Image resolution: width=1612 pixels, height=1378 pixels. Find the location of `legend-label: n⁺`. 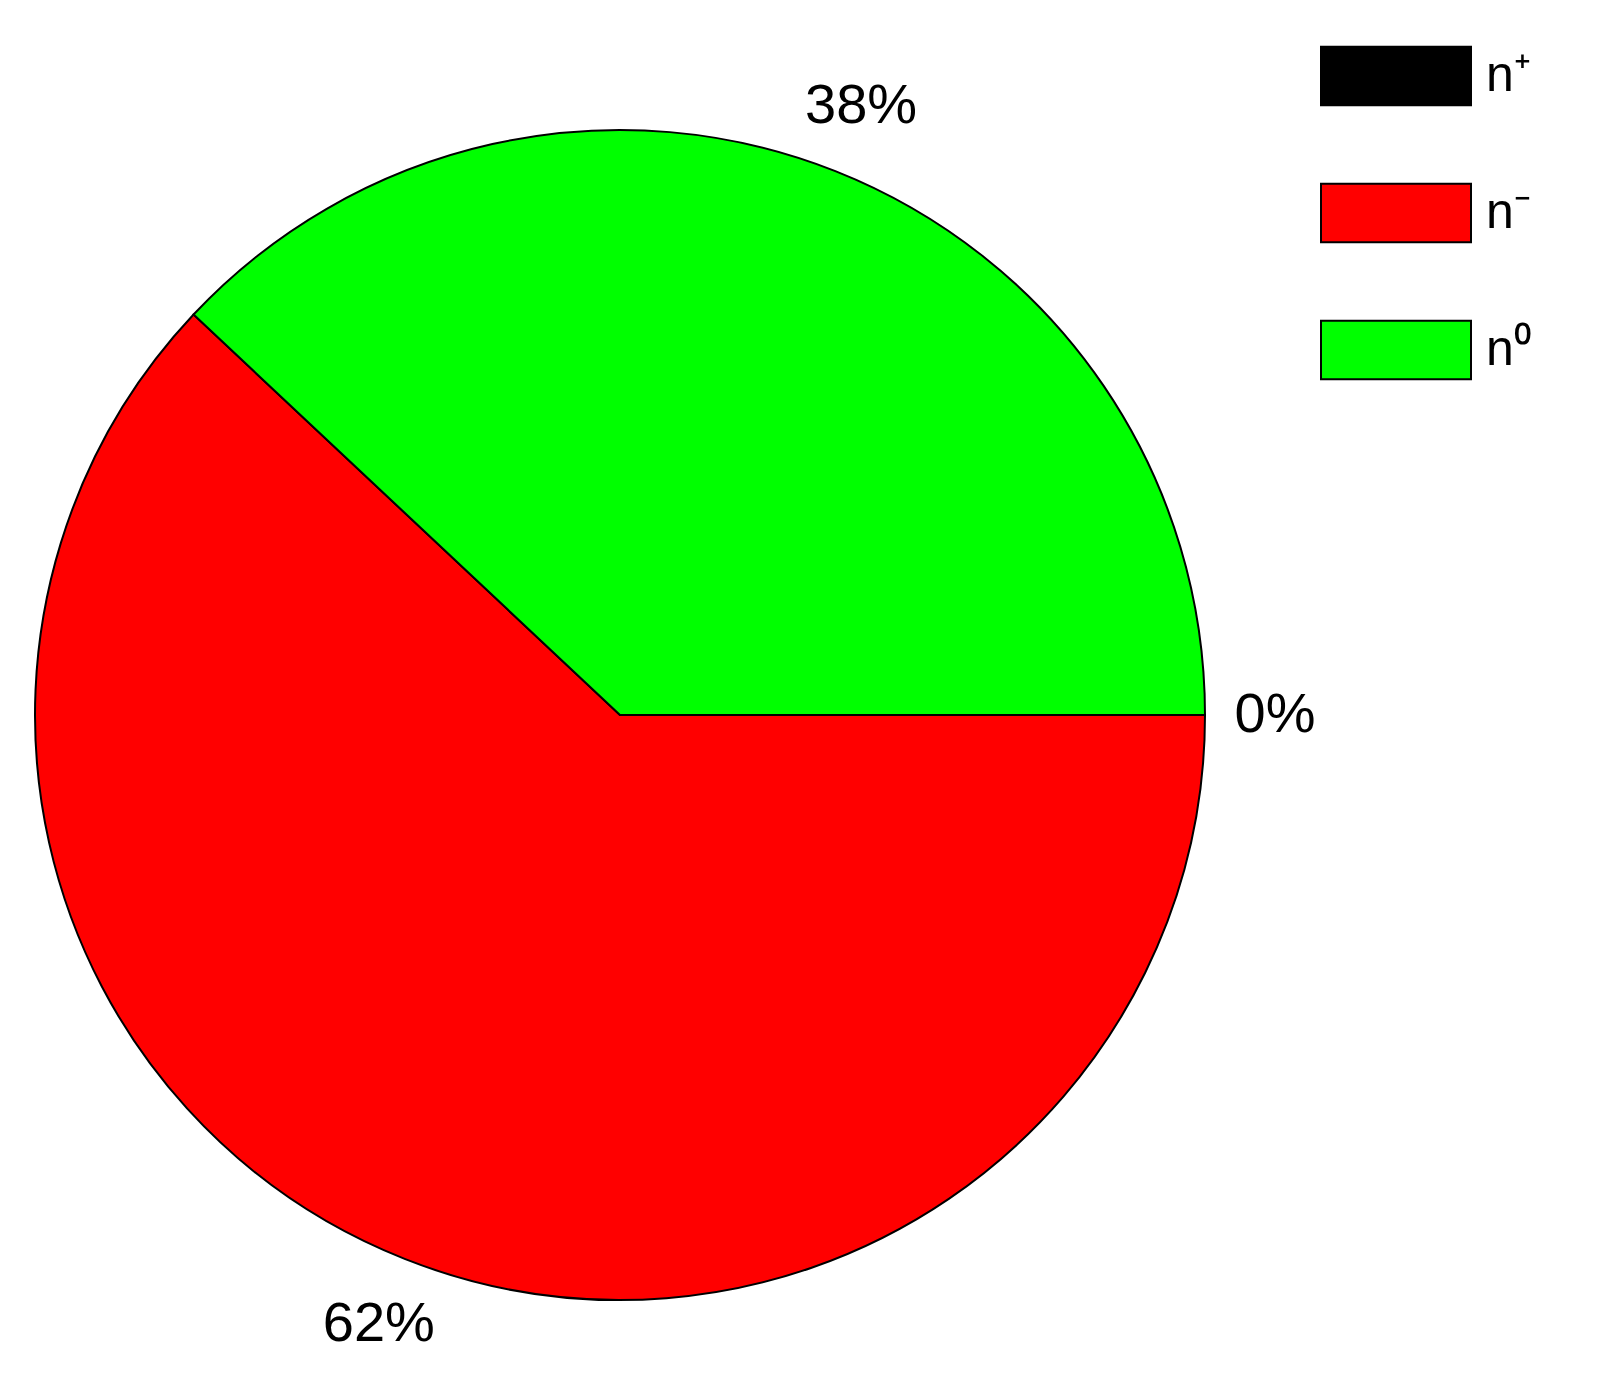

legend-label: n⁺ is located at coordinates (1508, 74).